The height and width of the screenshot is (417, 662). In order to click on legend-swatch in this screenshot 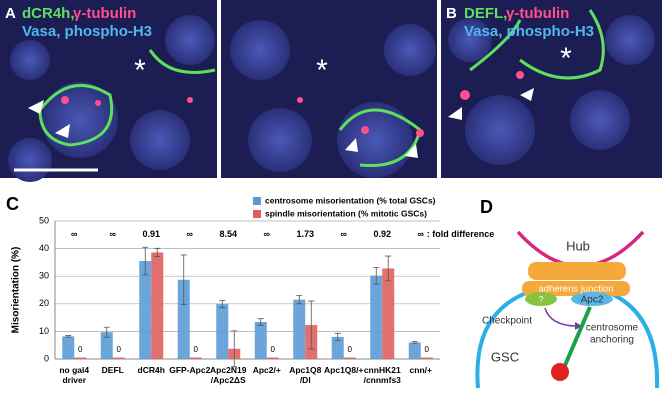, I will do `click(257, 201)`.